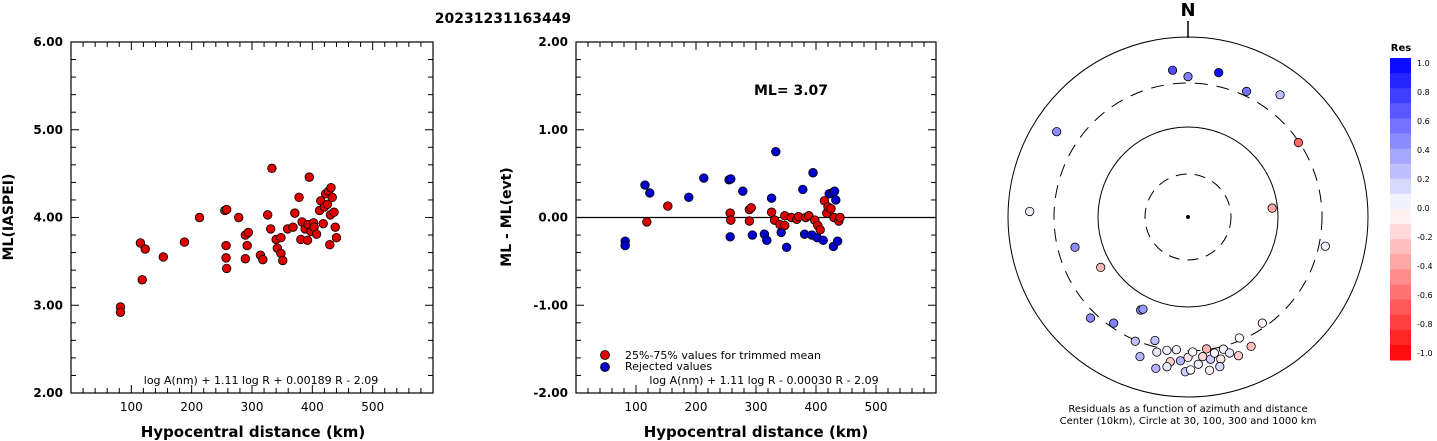 This screenshot has width=1437, height=441. Describe the element at coordinates (605, 355) in the screenshot. I see `legend-marker-trimmed` at that location.